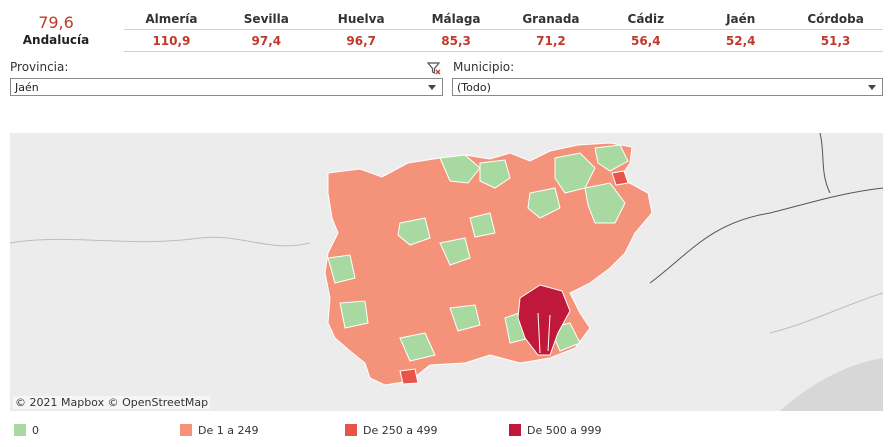 This screenshot has width=889, height=447. I want to click on province-value: 52,4, so click(740, 41).